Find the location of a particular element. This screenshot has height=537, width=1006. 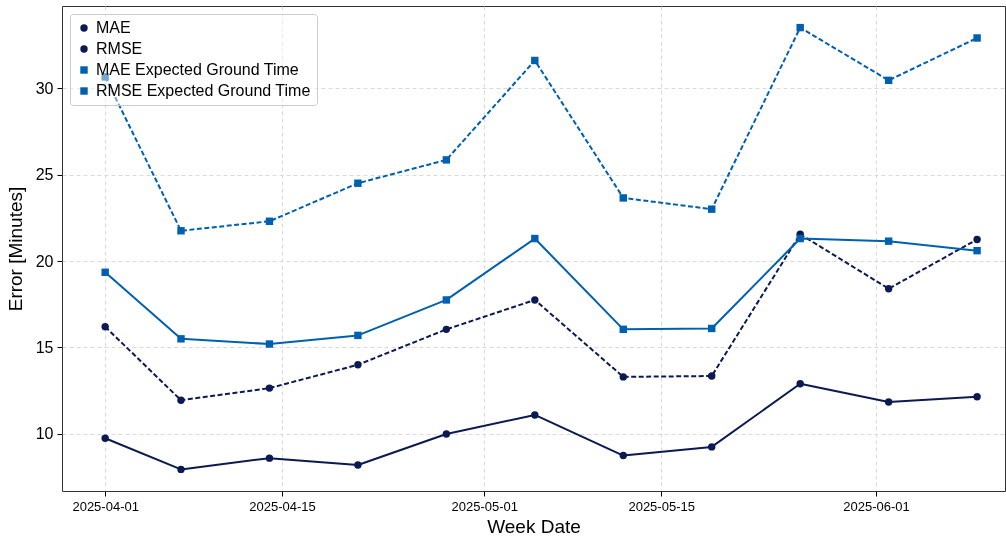

x-tick-label: 2025-05-15 is located at coordinates (661, 506).